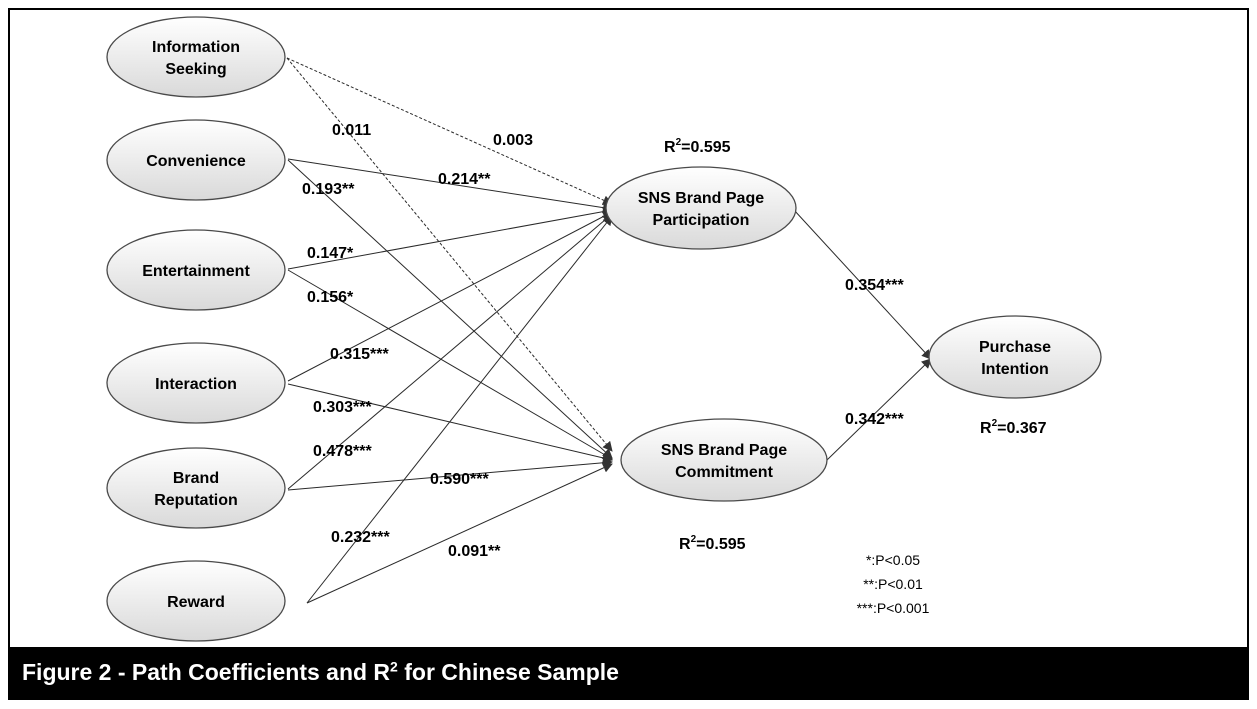 This screenshot has height=709, width=1257. What do you see at coordinates (360, 537) in the screenshot?
I see `coefficient-reward-to-participation: 0.232***` at bounding box center [360, 537].